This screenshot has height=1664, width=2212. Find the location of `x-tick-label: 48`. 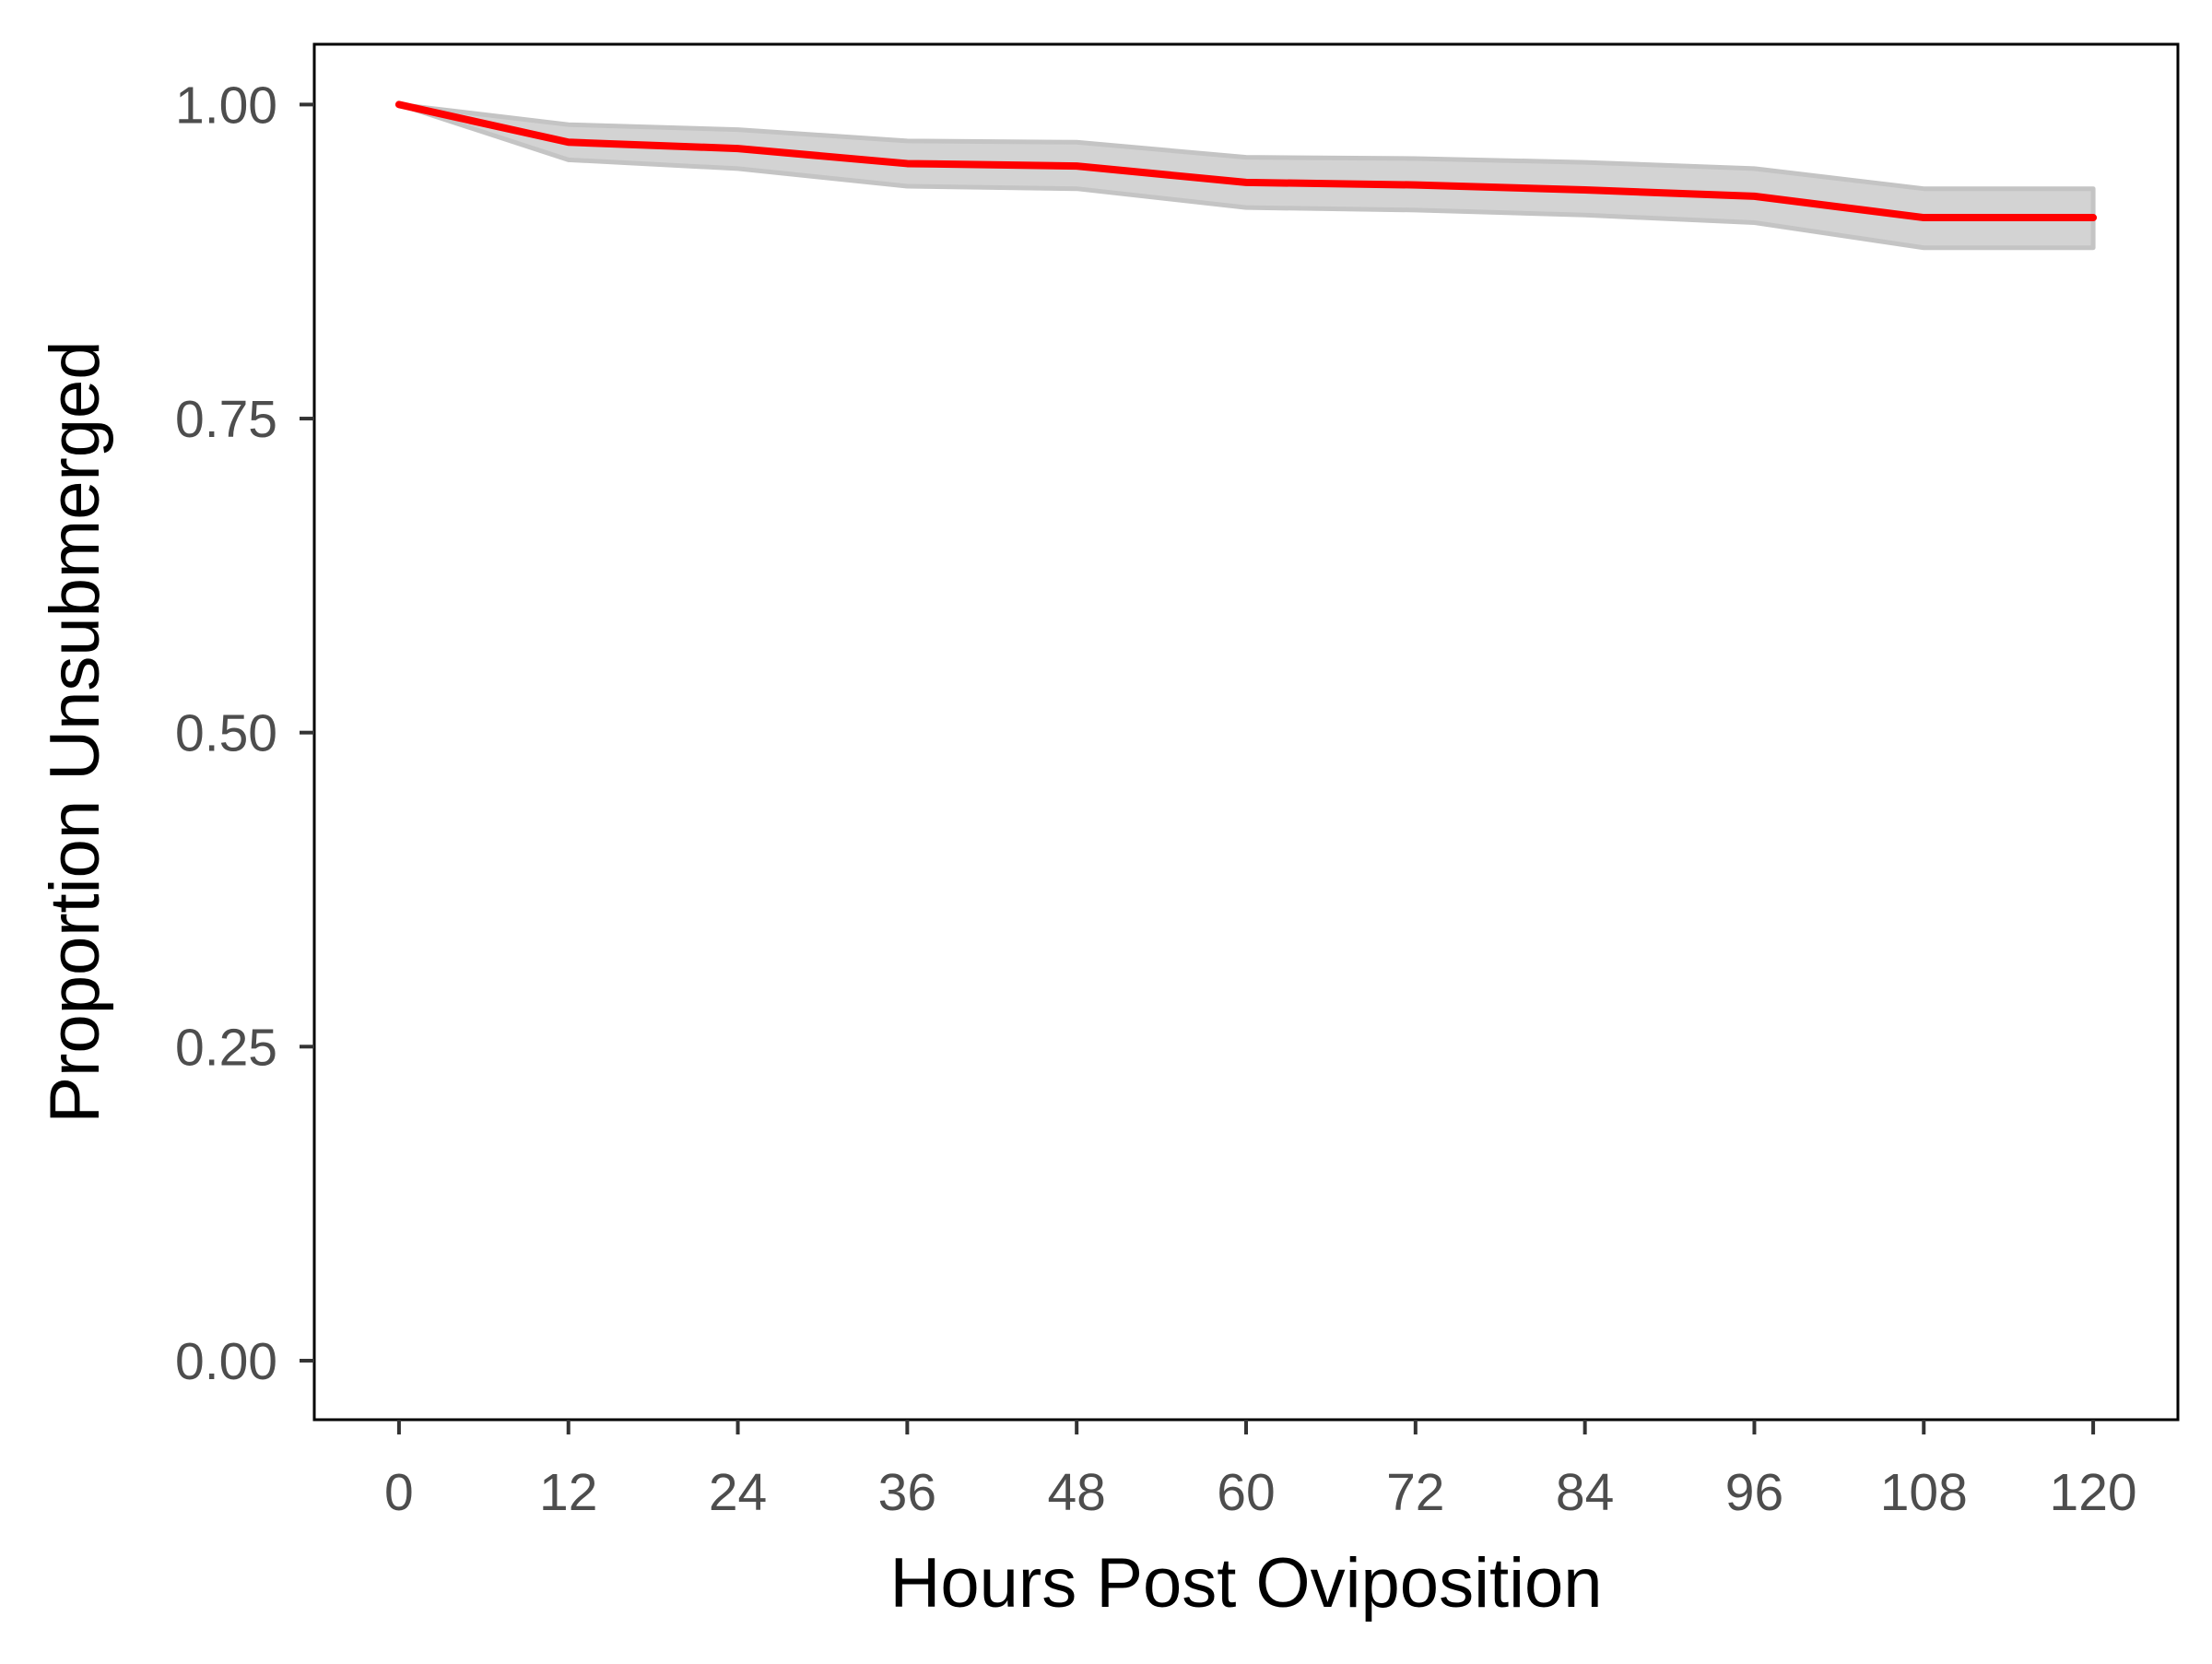

x-tick-label: 48 is located at coordinates (1076, 1492).